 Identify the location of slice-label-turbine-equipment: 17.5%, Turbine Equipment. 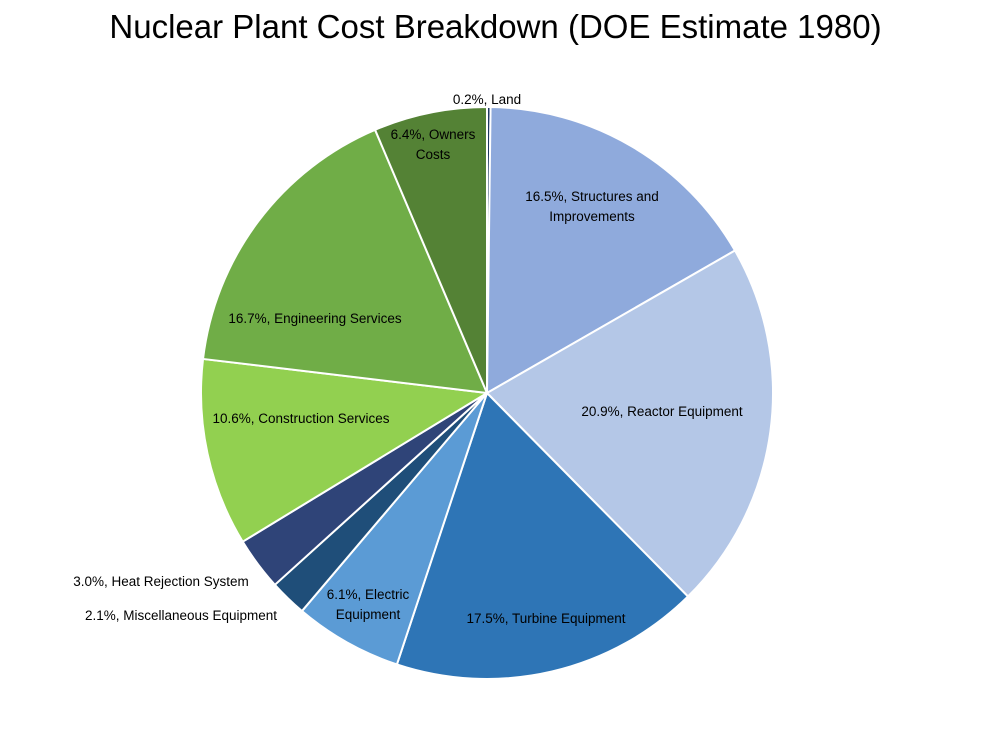
(545, 618).